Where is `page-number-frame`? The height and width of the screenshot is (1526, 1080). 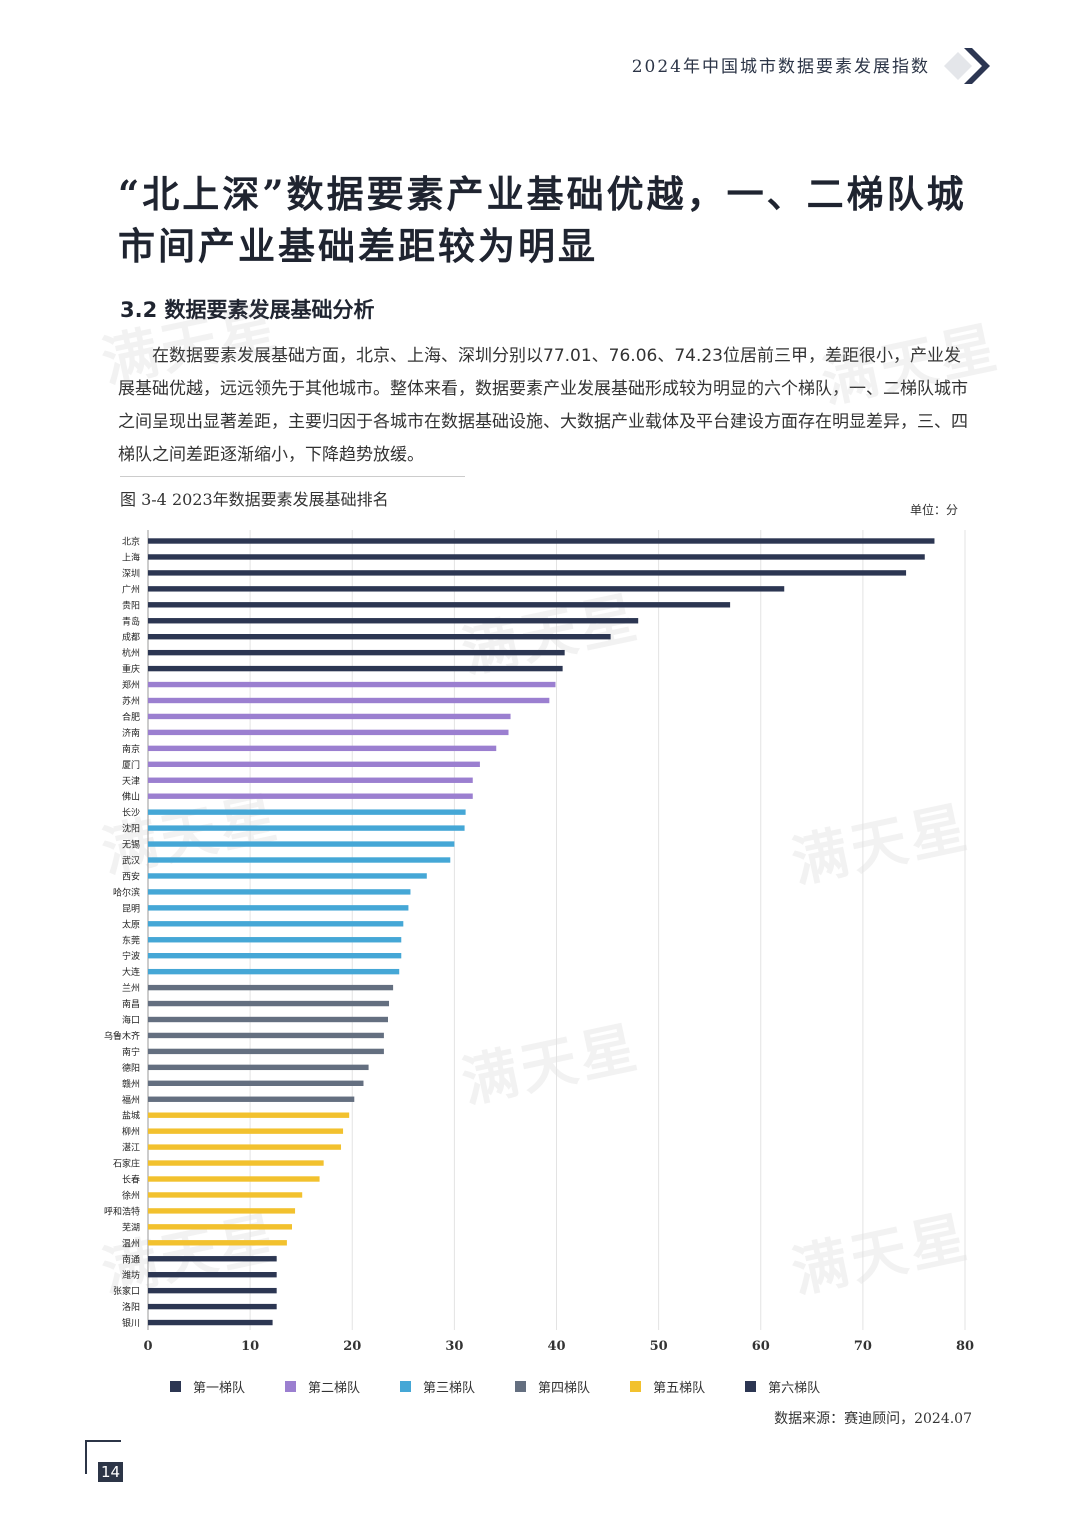 page-number-frame is located at coordinates (103, 1457).